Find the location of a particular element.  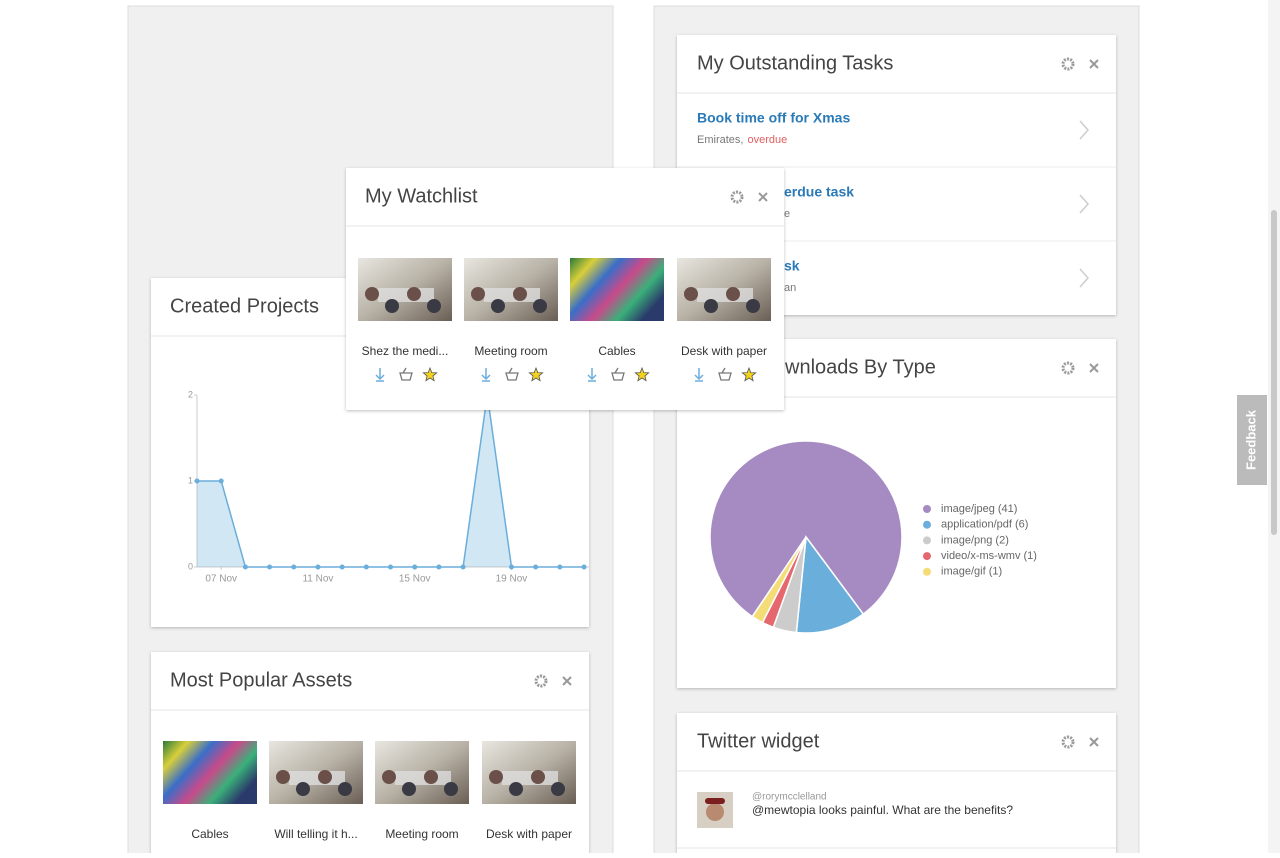

y-tick-label: 1 is located at coordinates (190, 480).